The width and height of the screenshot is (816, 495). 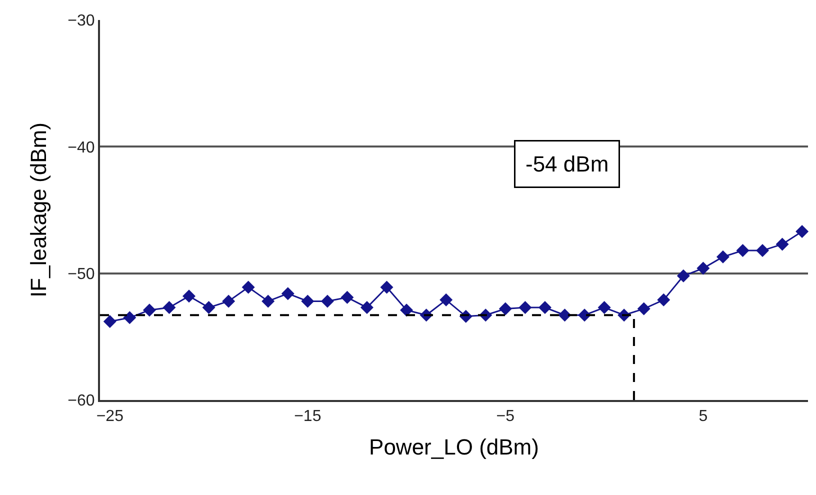 I want to click on x-tick-label: 5, so click(x=703, y=417).